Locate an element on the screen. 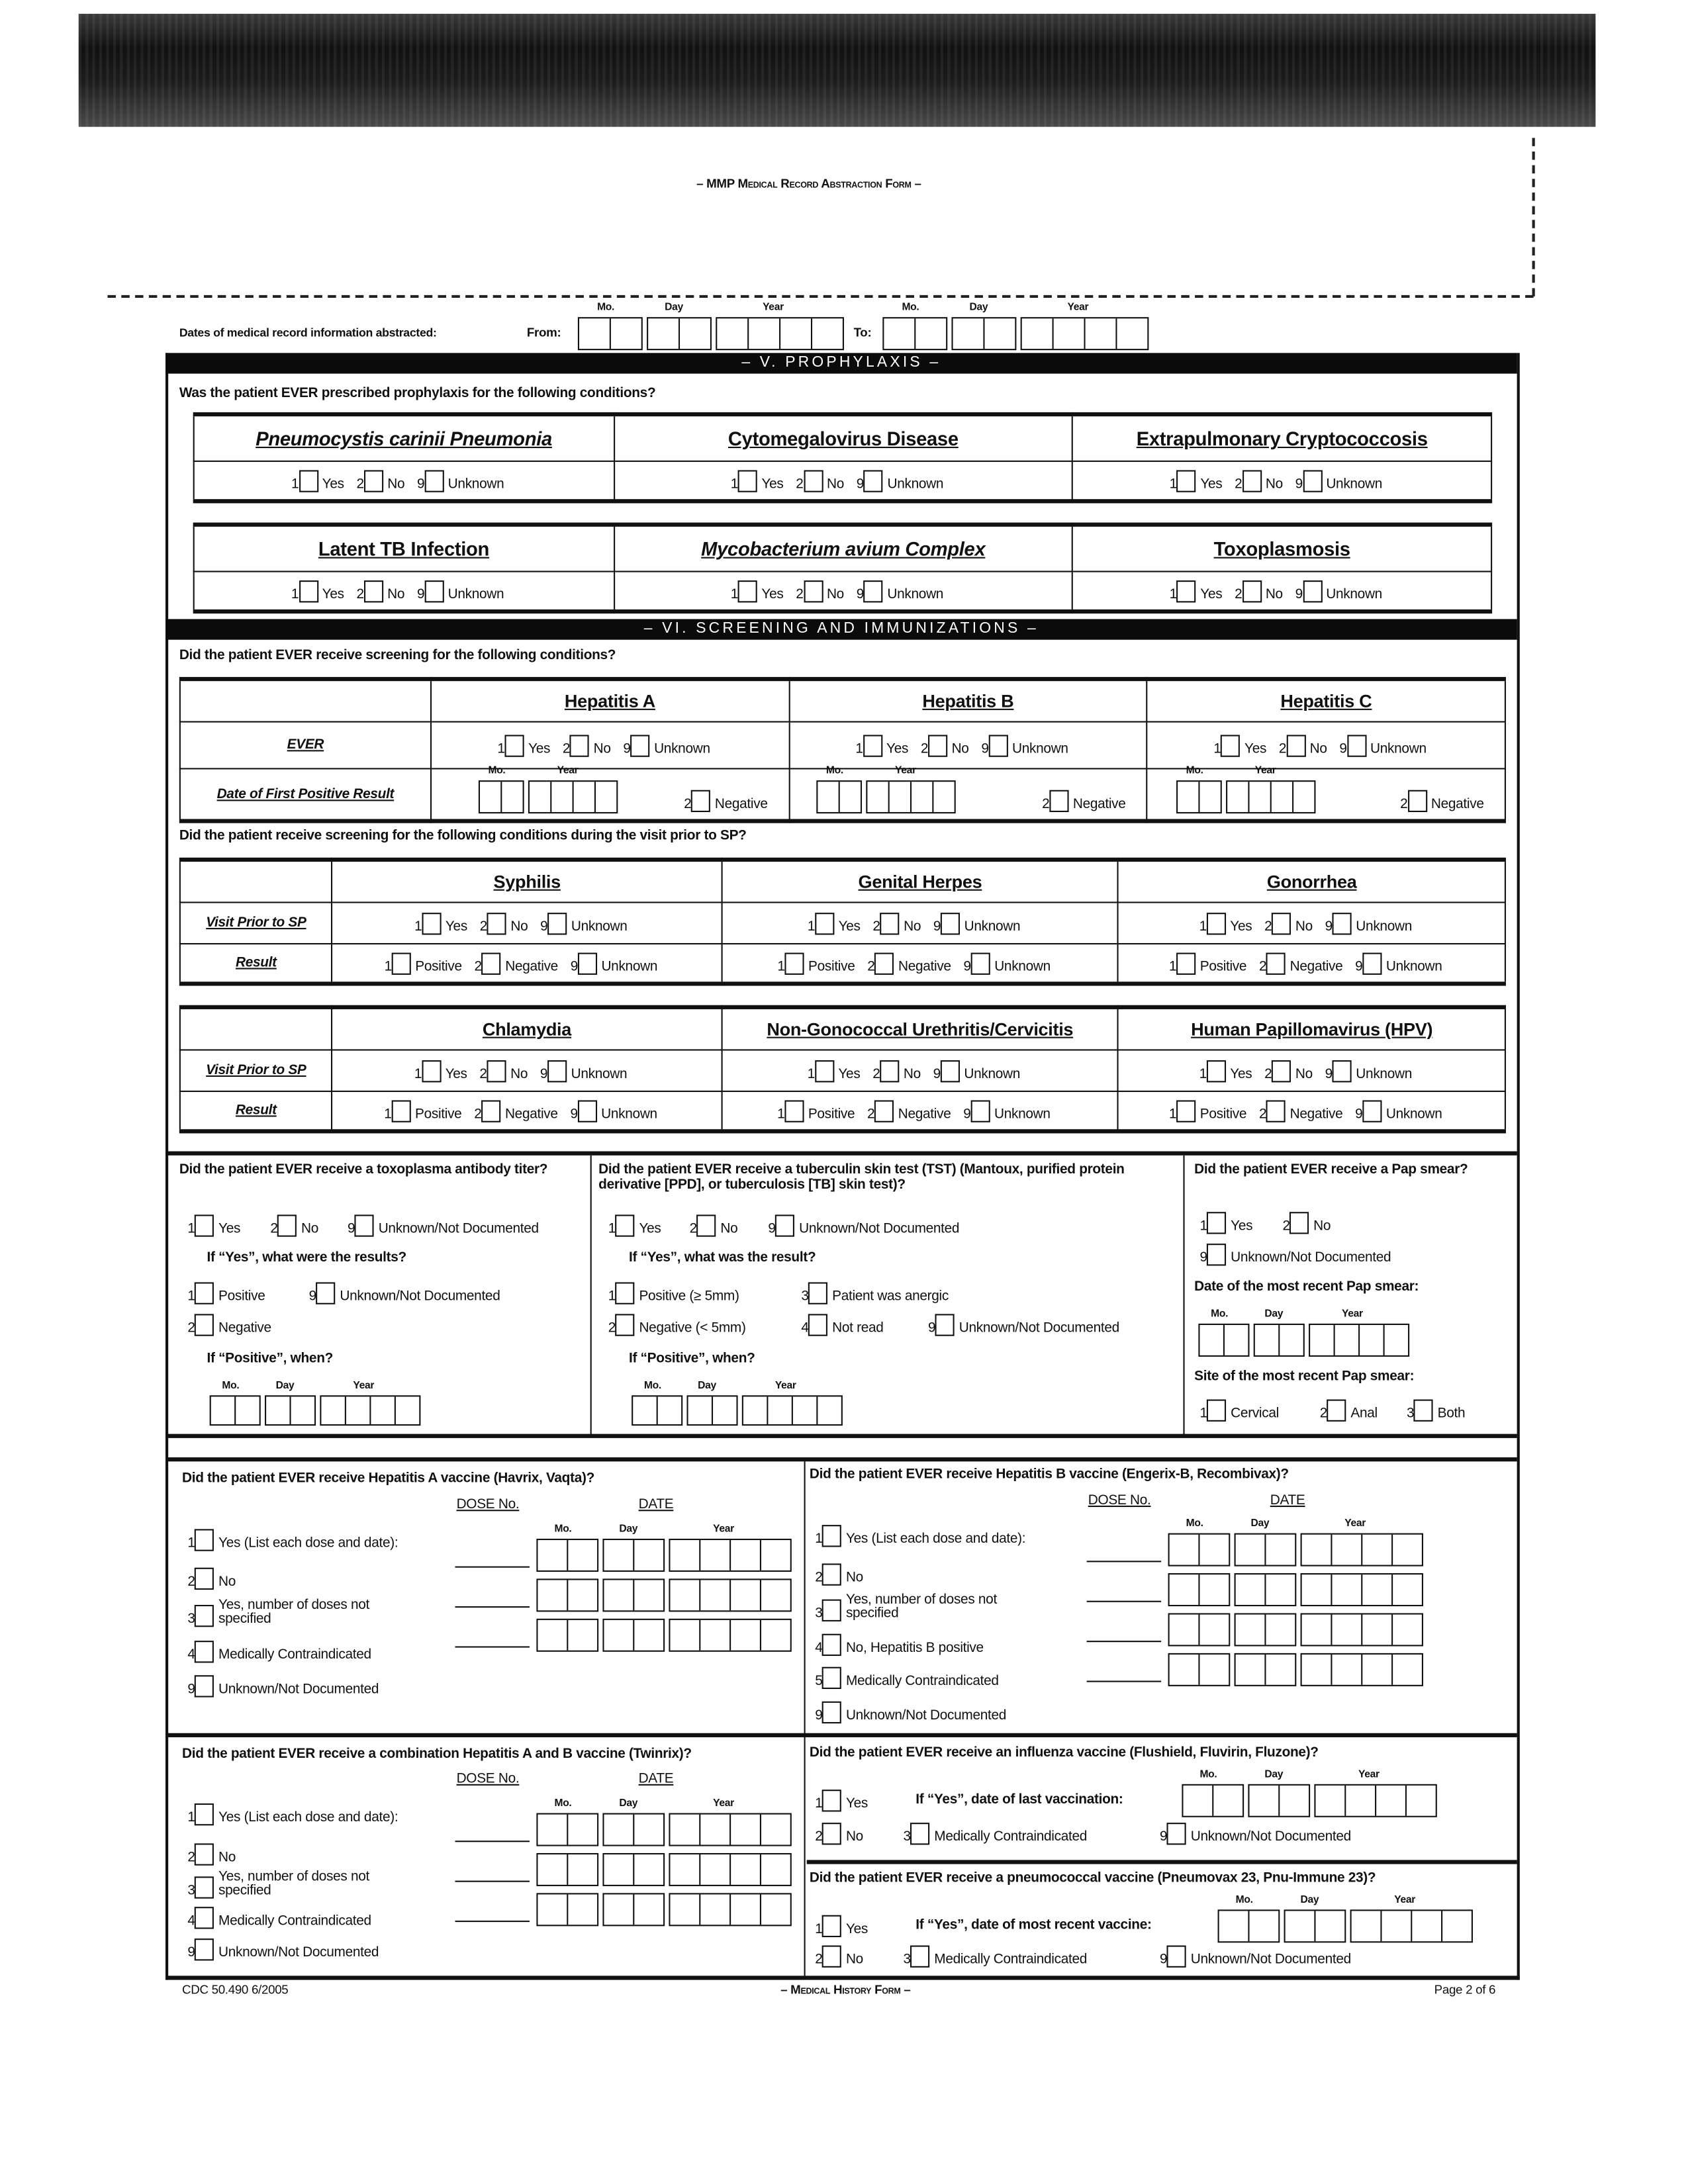 This screenshot has width=1688, height=2184. hepb_vaccine-option-2: 2 No is located at coordinates (839, 1575).